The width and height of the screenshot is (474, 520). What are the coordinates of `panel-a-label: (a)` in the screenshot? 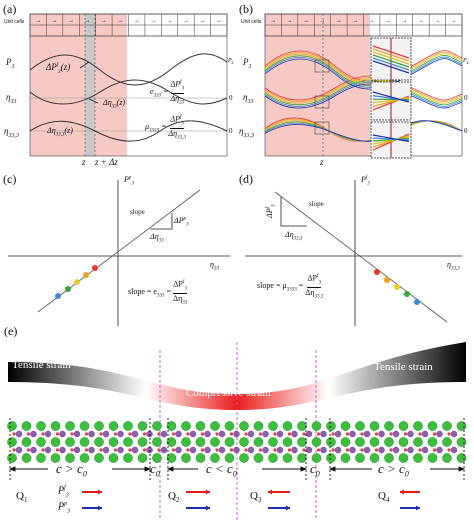 It's located at (10, 9).